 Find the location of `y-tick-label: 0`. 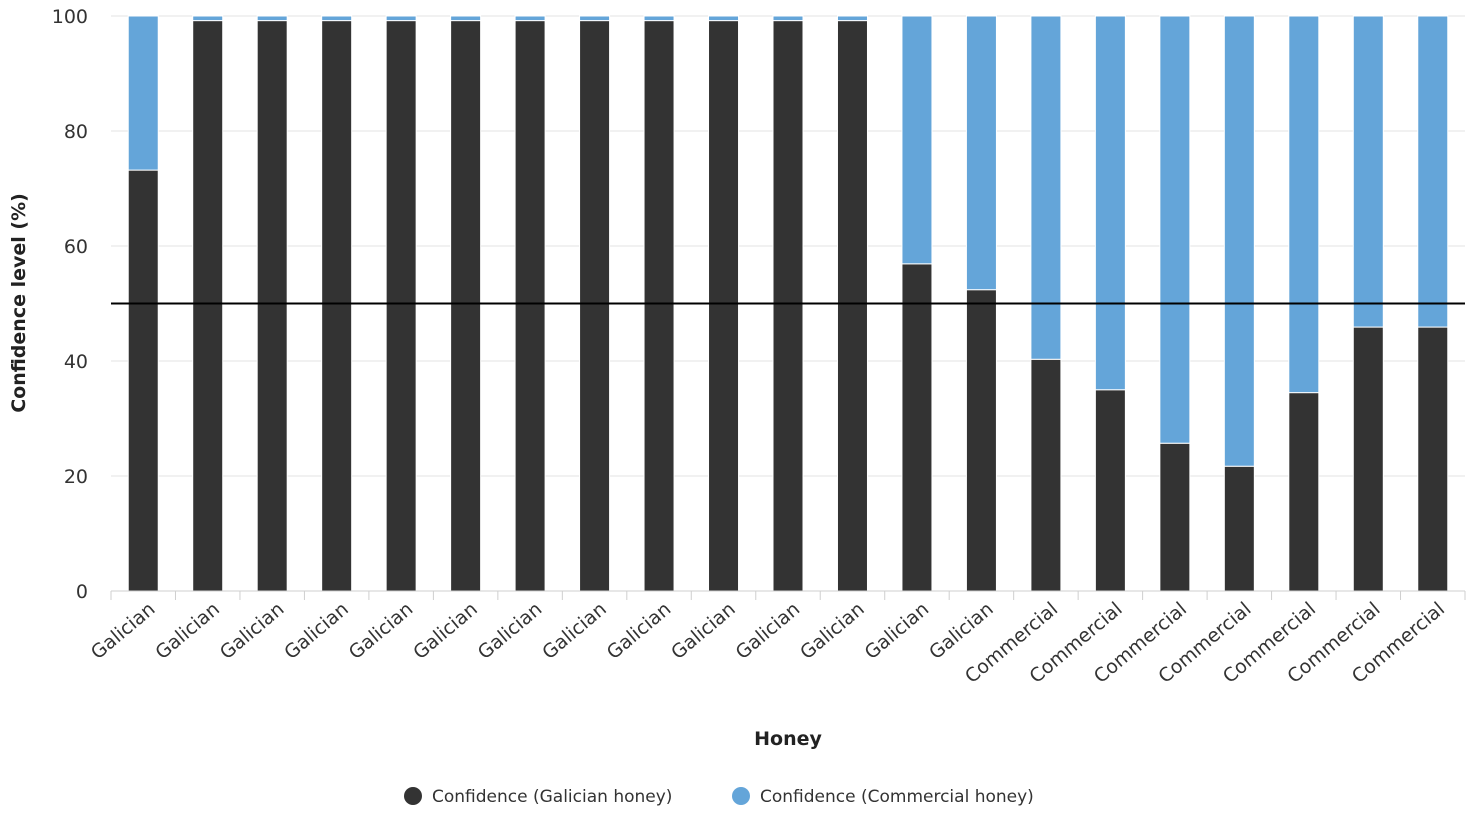

y-tick-label: 0 is located at coordinates (82, 592).